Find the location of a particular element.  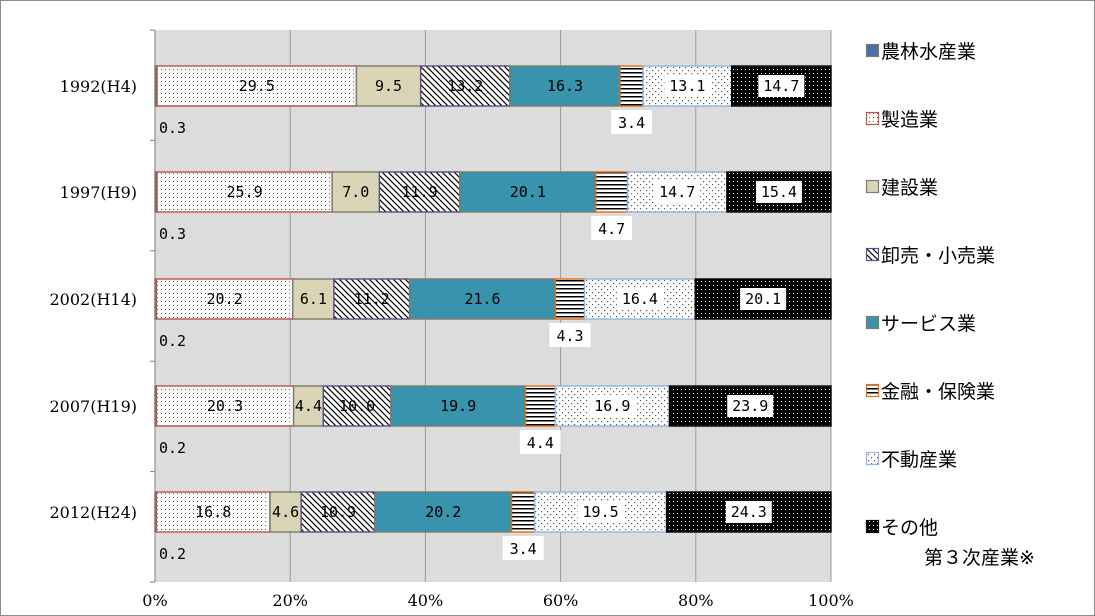

legend-label: 建設業 is located at coordinates (909, 188).